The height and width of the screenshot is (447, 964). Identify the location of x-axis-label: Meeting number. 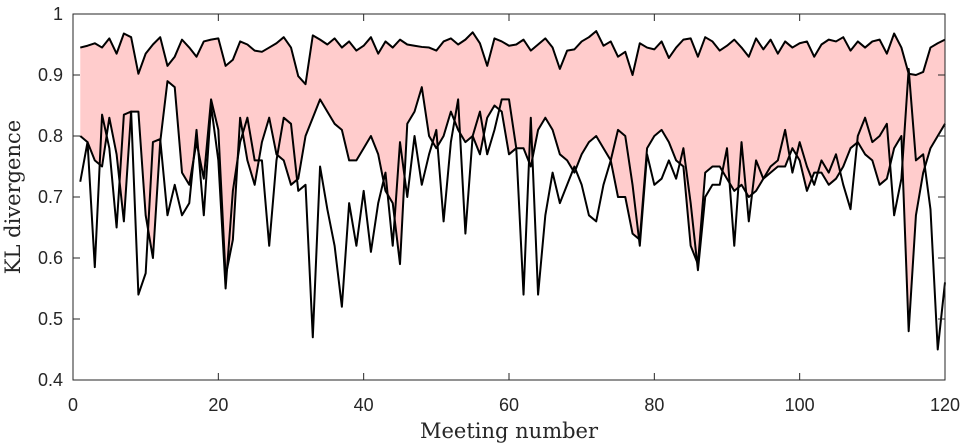
(509, 431).